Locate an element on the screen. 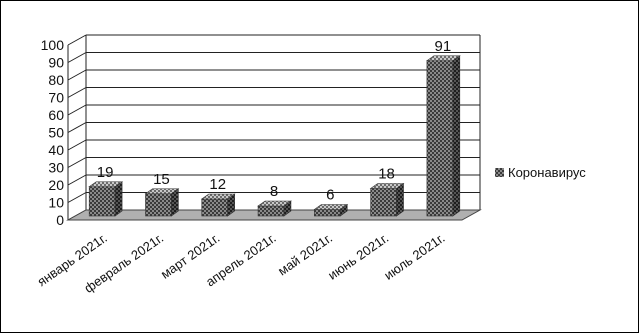 This screenshot has width=641, height=335. y-tick-label: 70 is located at coordinates (56, 98).